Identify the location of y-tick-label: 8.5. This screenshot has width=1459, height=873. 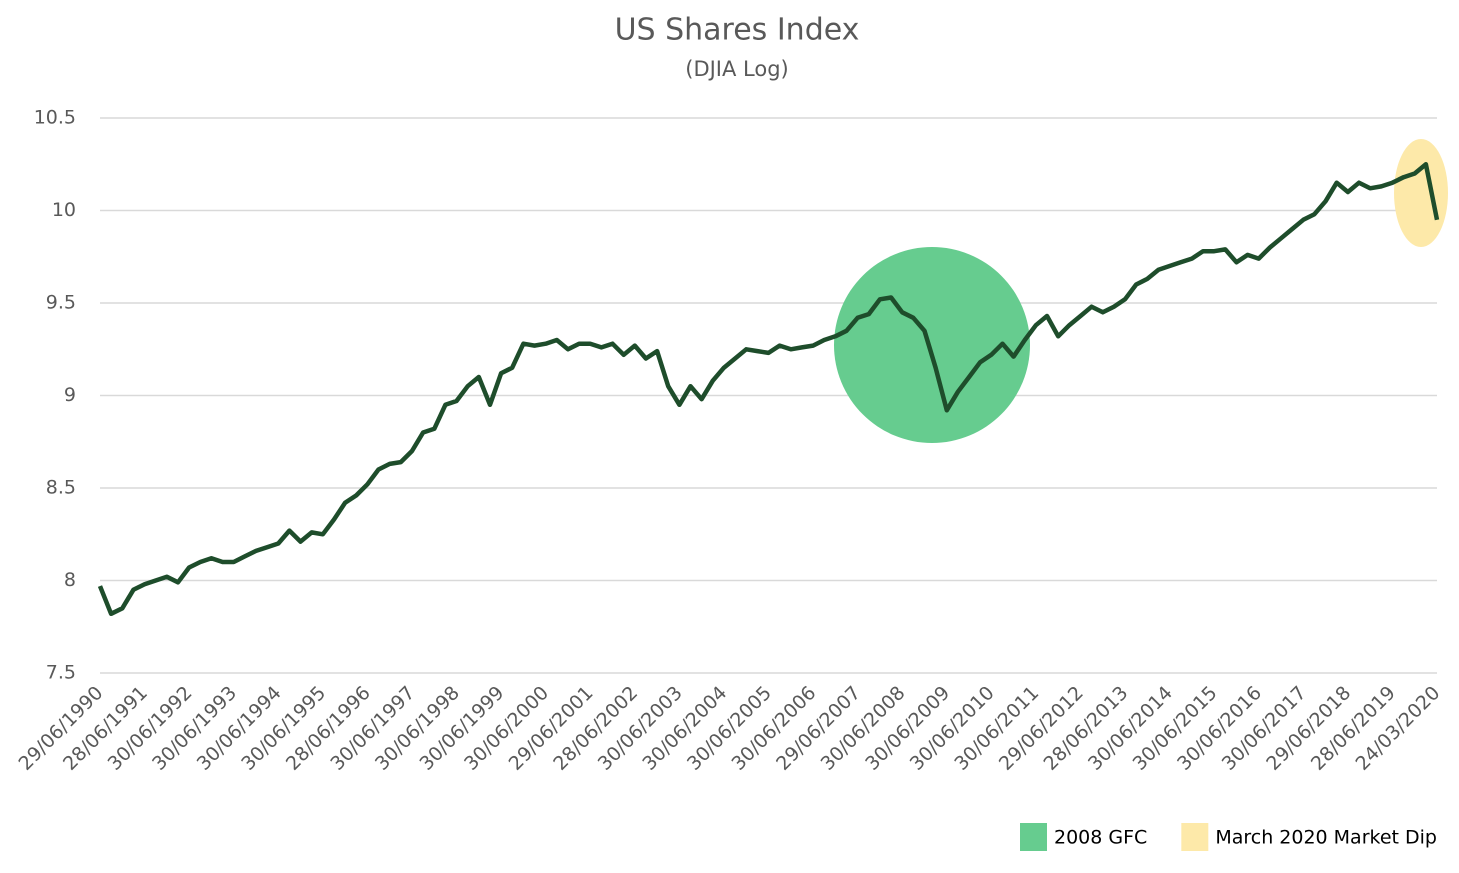
(61, 488).